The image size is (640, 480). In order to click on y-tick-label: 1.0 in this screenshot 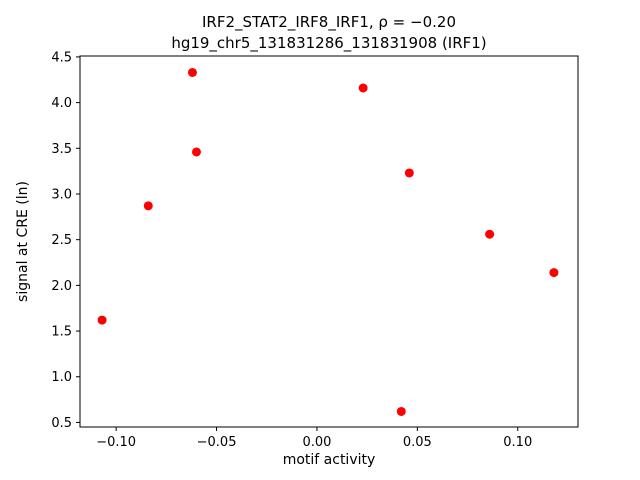, I will do `click(61, 377)`.